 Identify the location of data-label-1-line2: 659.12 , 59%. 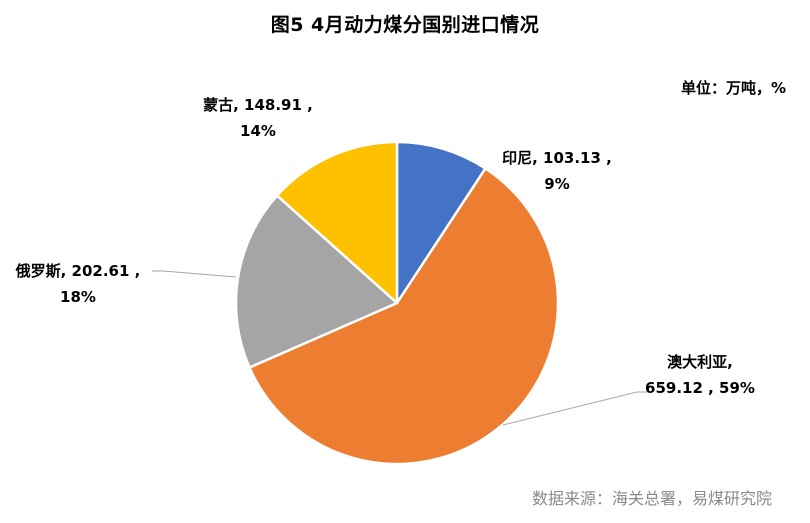
(700, 388).